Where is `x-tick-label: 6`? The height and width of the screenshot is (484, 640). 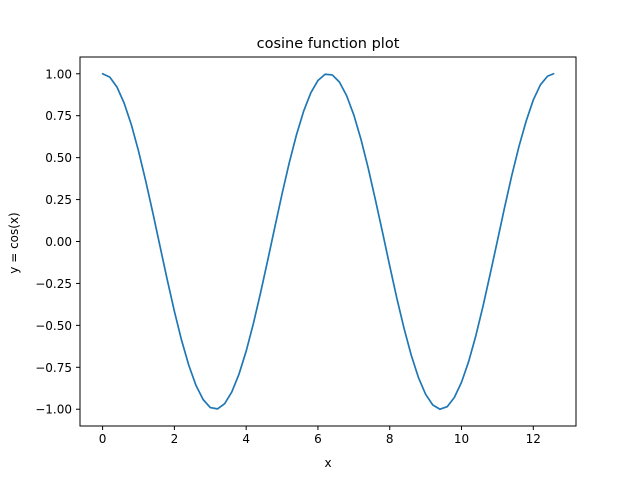
x-tick-label: 6 is located at coordinates (318, 439).